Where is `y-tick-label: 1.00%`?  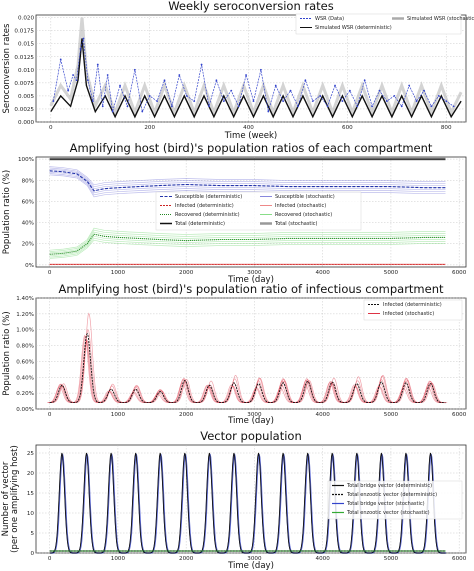 y-tick-label: 1.00% is located at coordinates (25, 331).